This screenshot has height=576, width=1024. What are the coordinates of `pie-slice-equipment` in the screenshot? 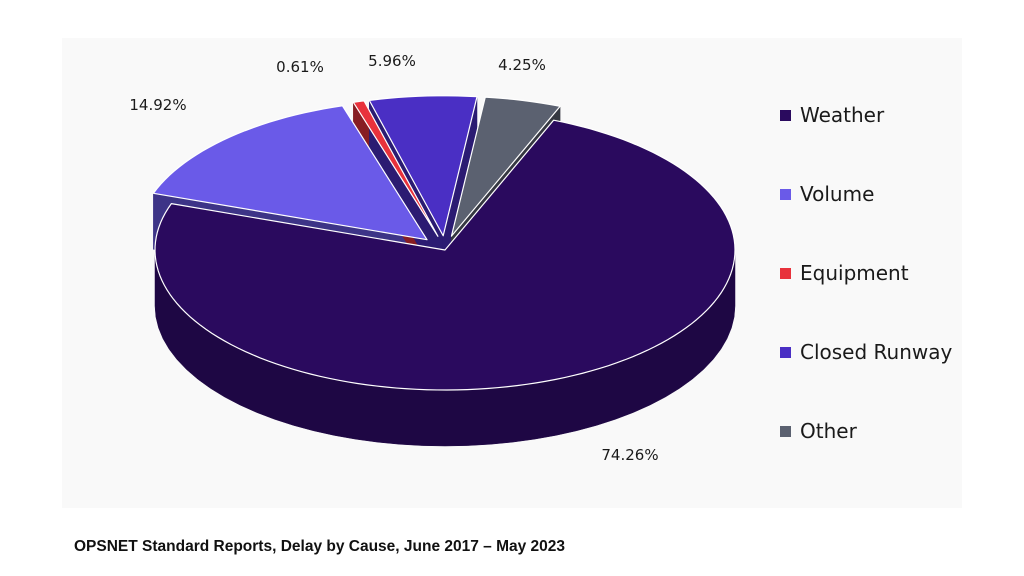 It's located at (395, 168).